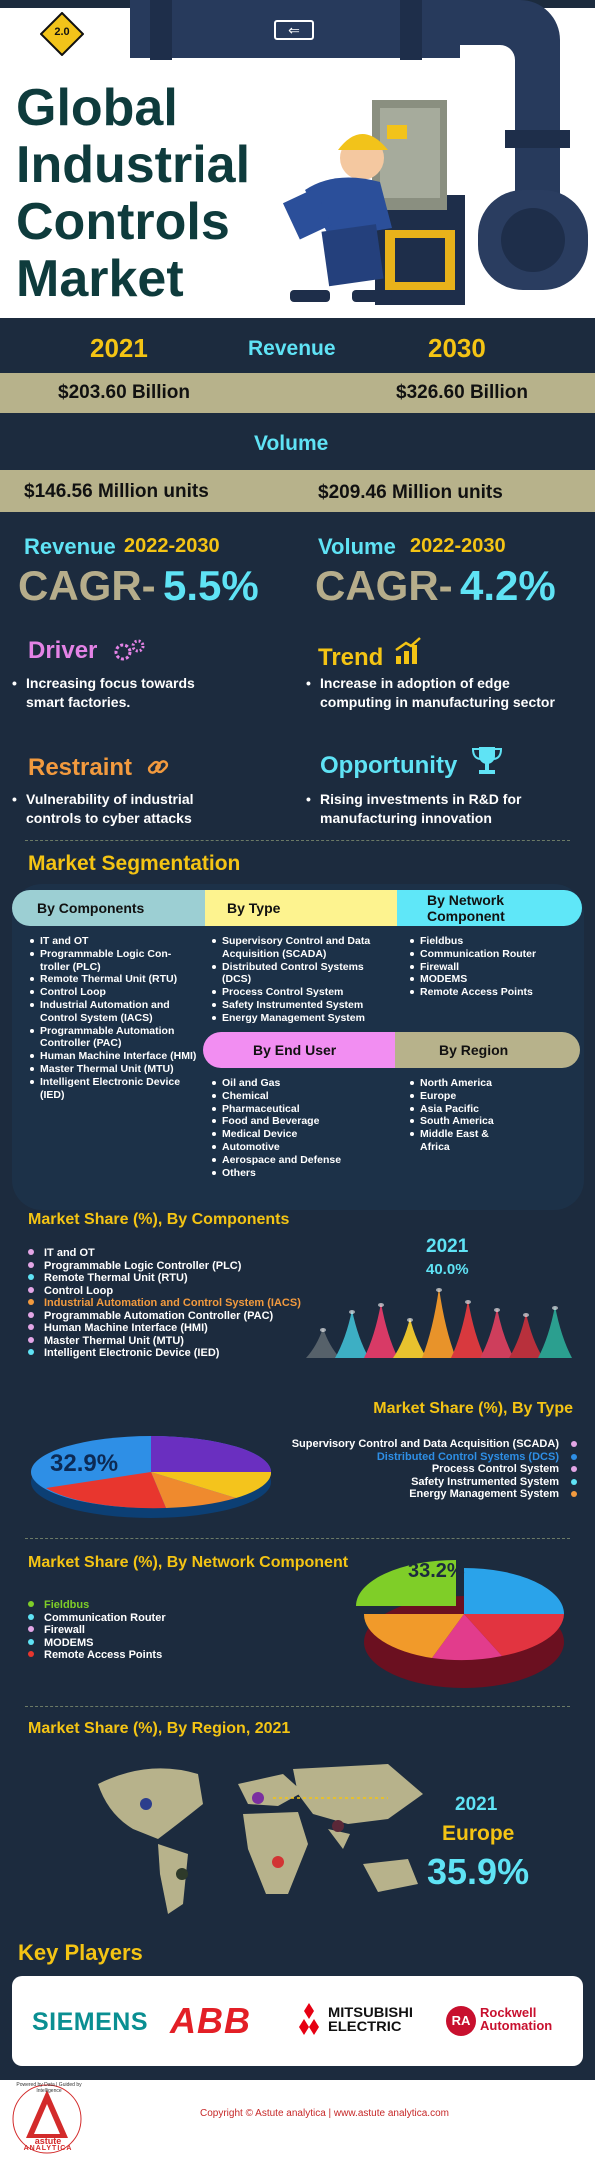  Describe the element at coordinates (476, 1804) in the screenshot. I see `share-region-year: 2021` at that location.